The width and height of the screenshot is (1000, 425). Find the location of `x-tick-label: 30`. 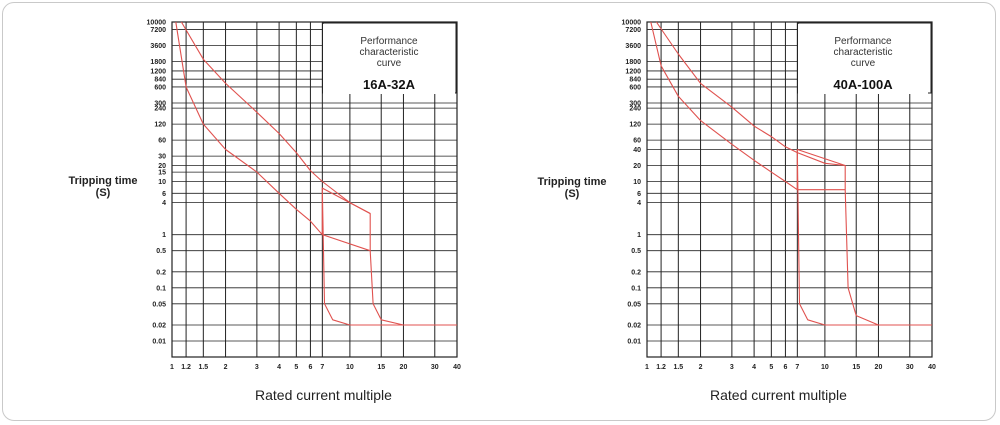

x-tick-label: 30 is located at coordinates (910, 367).